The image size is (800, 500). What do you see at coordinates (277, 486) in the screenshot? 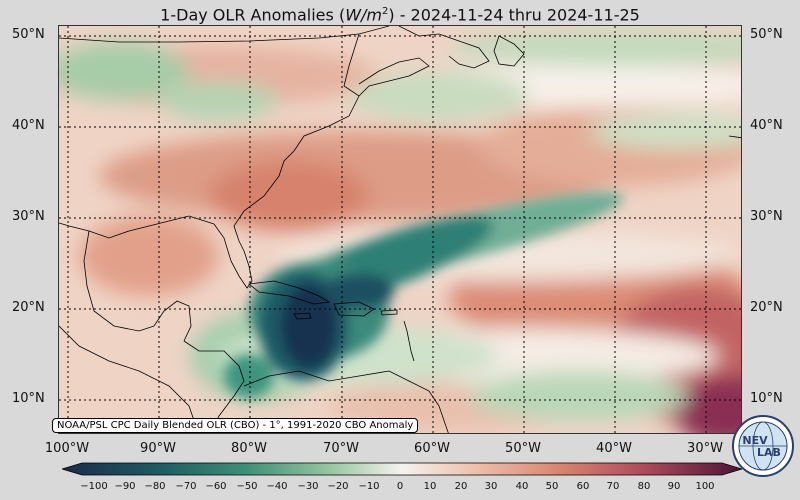
I see `colorbar-tick: −40` at bounding box center [277, 486].